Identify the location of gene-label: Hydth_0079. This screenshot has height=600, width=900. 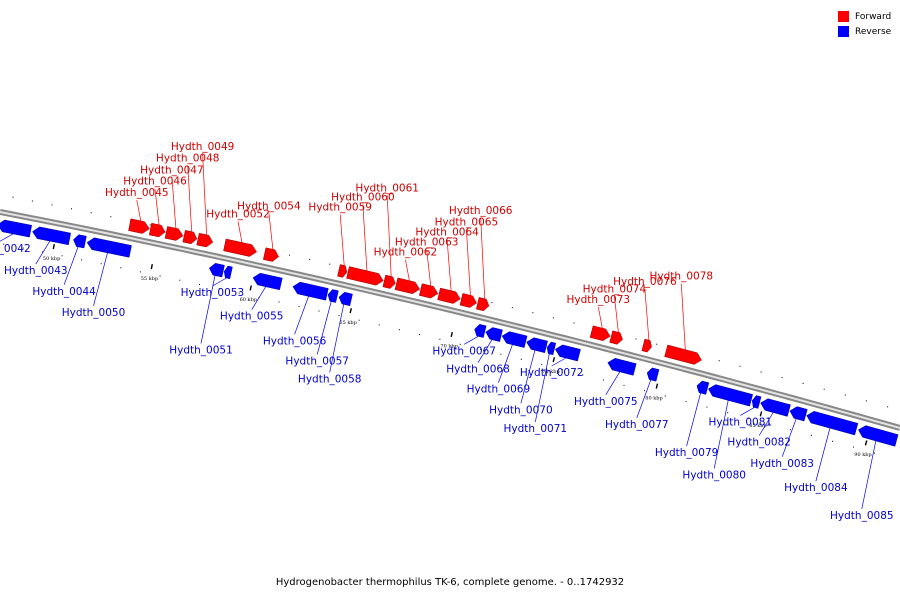
(687, 453).